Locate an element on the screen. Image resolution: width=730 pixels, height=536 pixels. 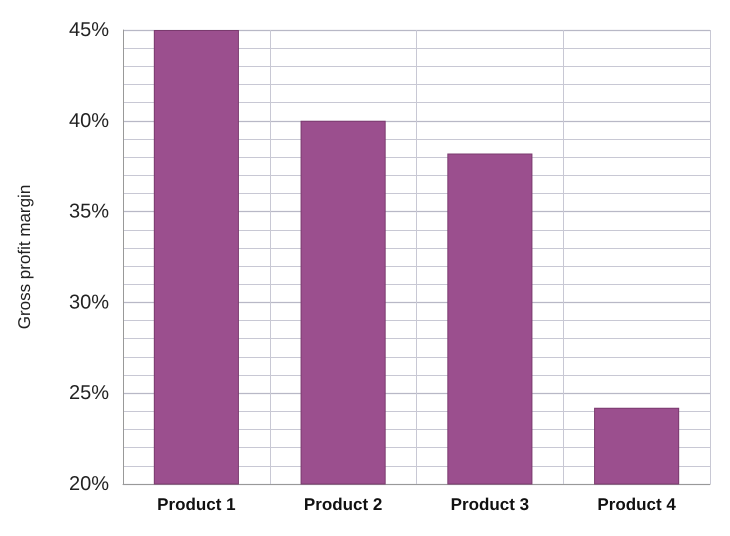
y-tick-label: 25% is located at coordinates (89, 393).